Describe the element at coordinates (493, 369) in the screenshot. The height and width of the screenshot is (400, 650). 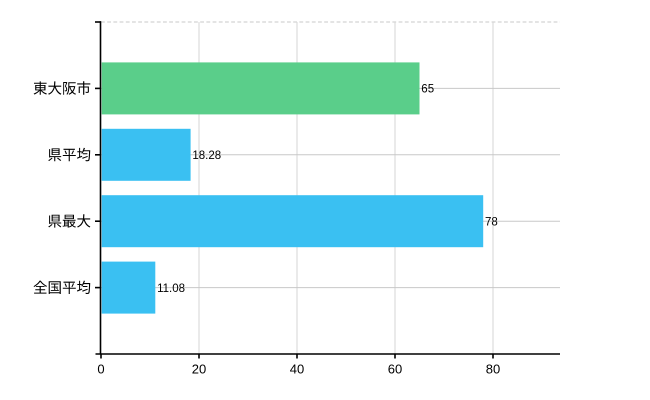
I see `svg-text: 80` at that location.